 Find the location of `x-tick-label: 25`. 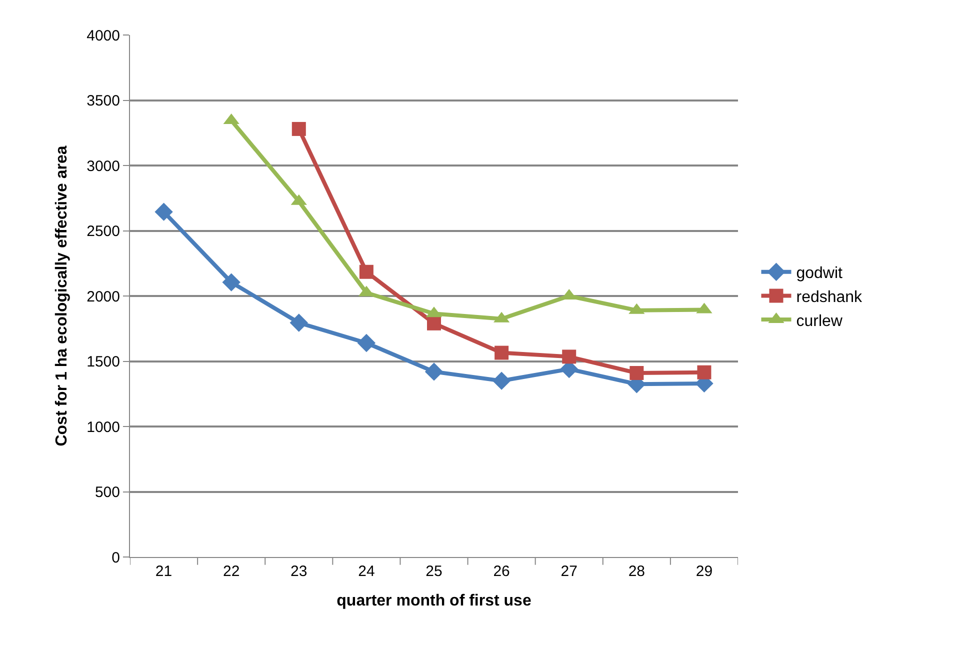

x-tick-label: 25 is located at coordinates (434, 571).